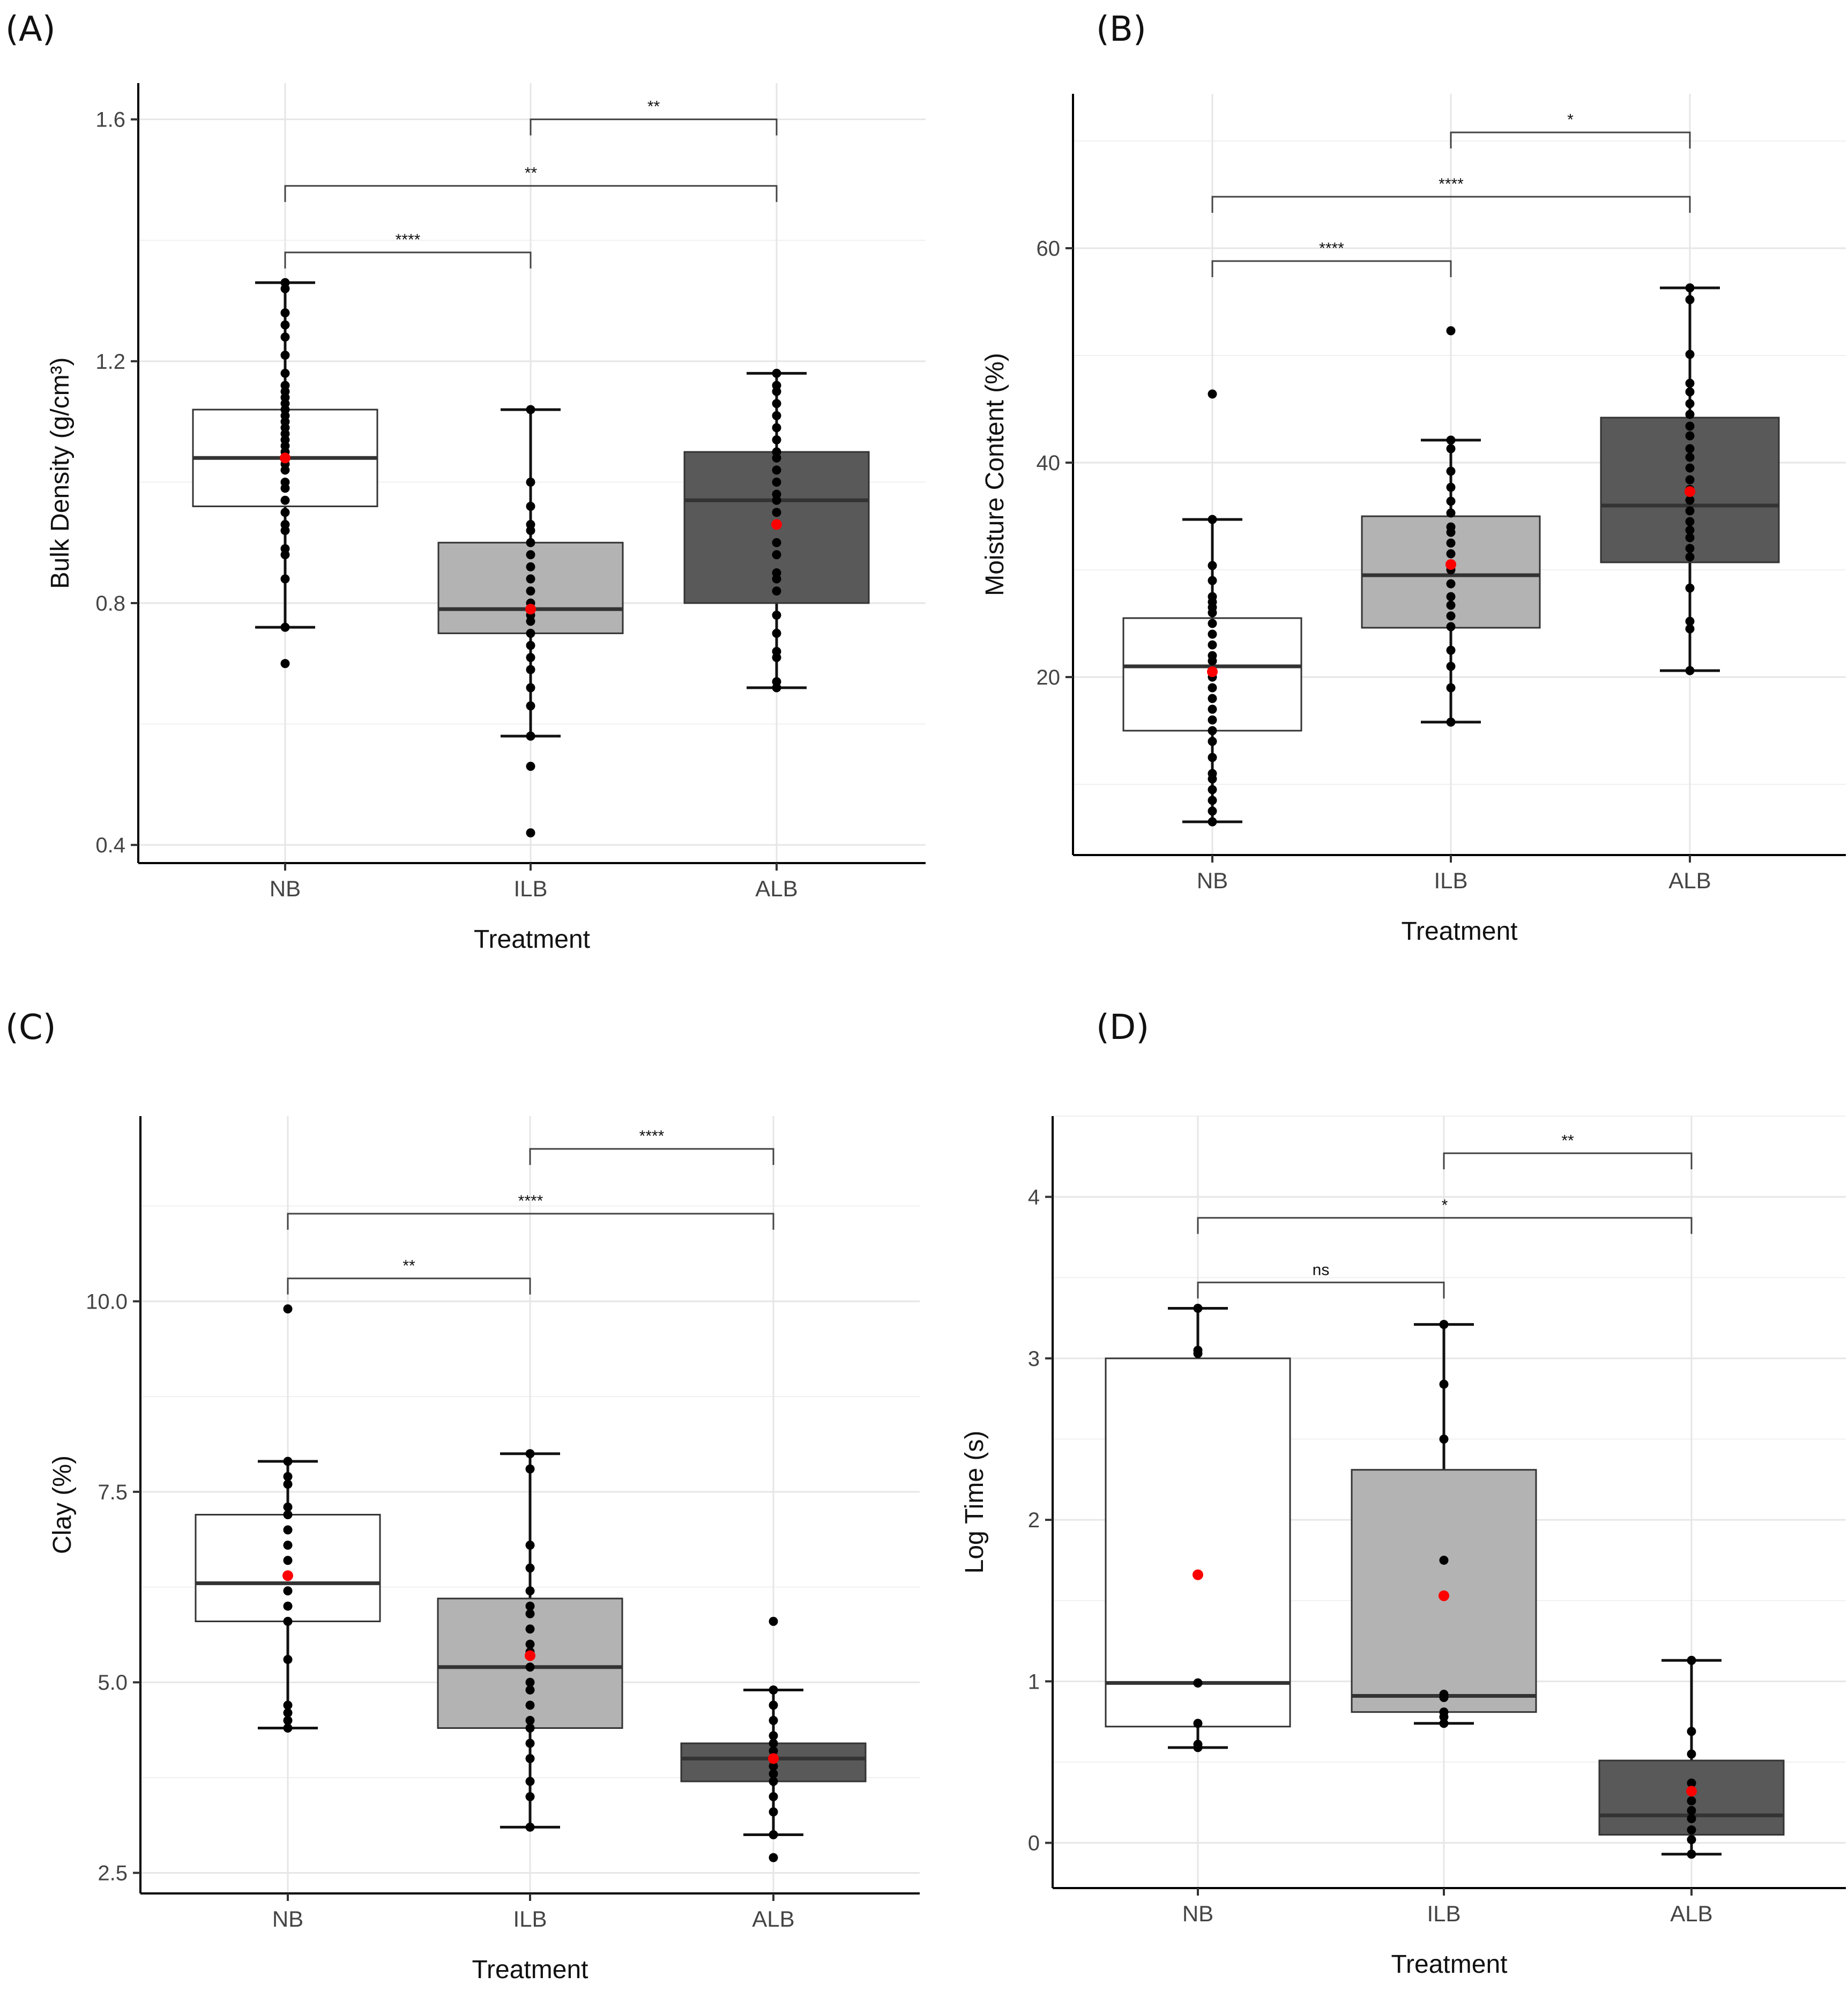 The image size is (1848, 1991). What do you see at coordinates (62, 1504) in the screenshot?
I see `y-axis-title: Clay (%)` at bounding box center [62, 1504].